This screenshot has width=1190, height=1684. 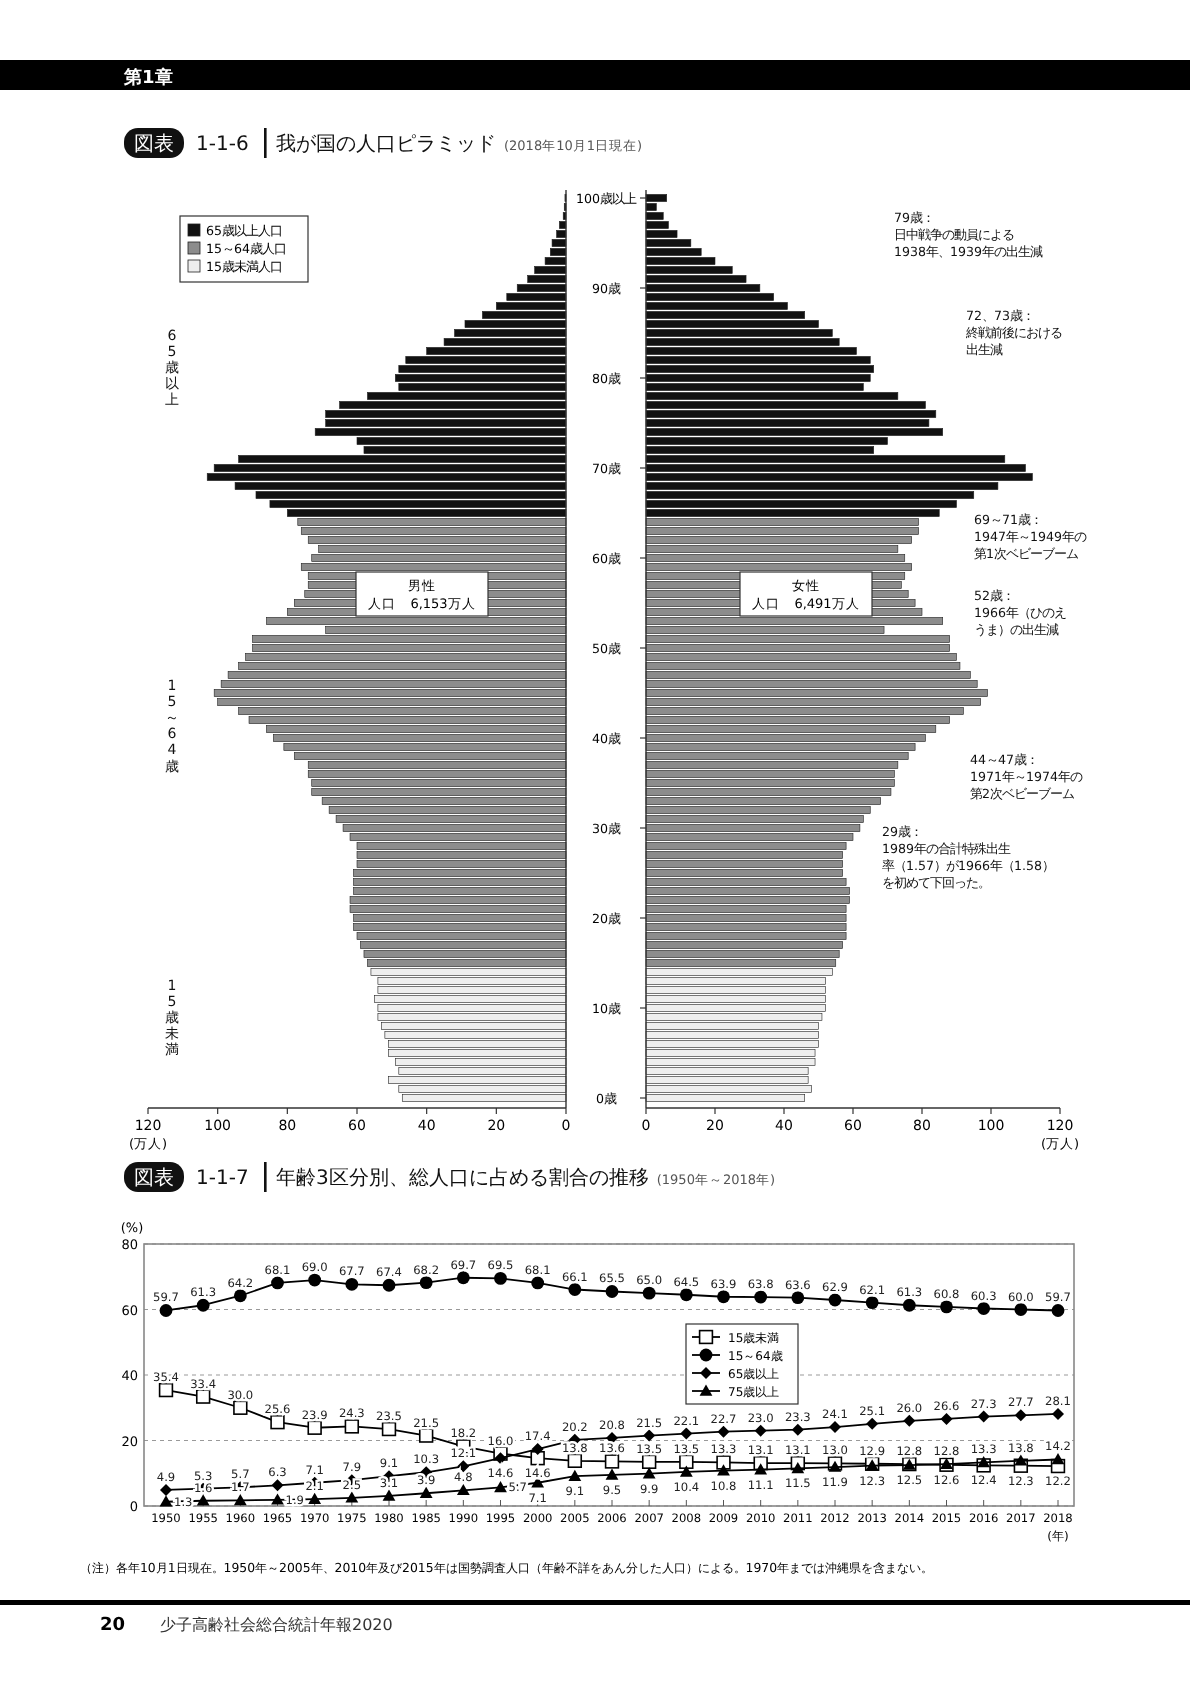 I want to click on chart-title: 図表 1-1-6 我が国の人口ピラミッド, so click(x=315, y=145).